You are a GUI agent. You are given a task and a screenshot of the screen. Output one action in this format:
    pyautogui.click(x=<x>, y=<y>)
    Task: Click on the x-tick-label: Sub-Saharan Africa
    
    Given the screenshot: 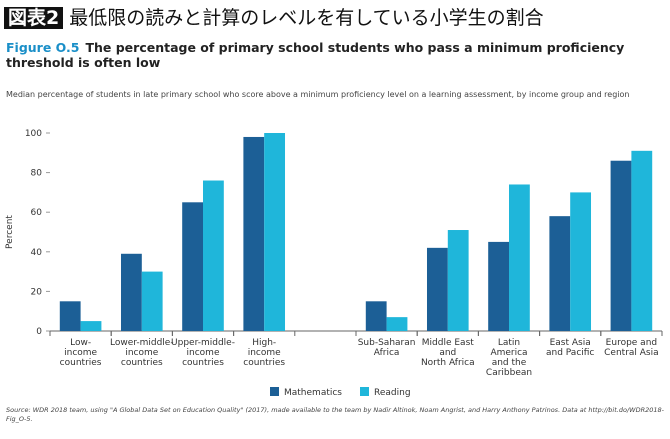 What is the action you would take?
    pyautogui.click(x=387, y=348)
    